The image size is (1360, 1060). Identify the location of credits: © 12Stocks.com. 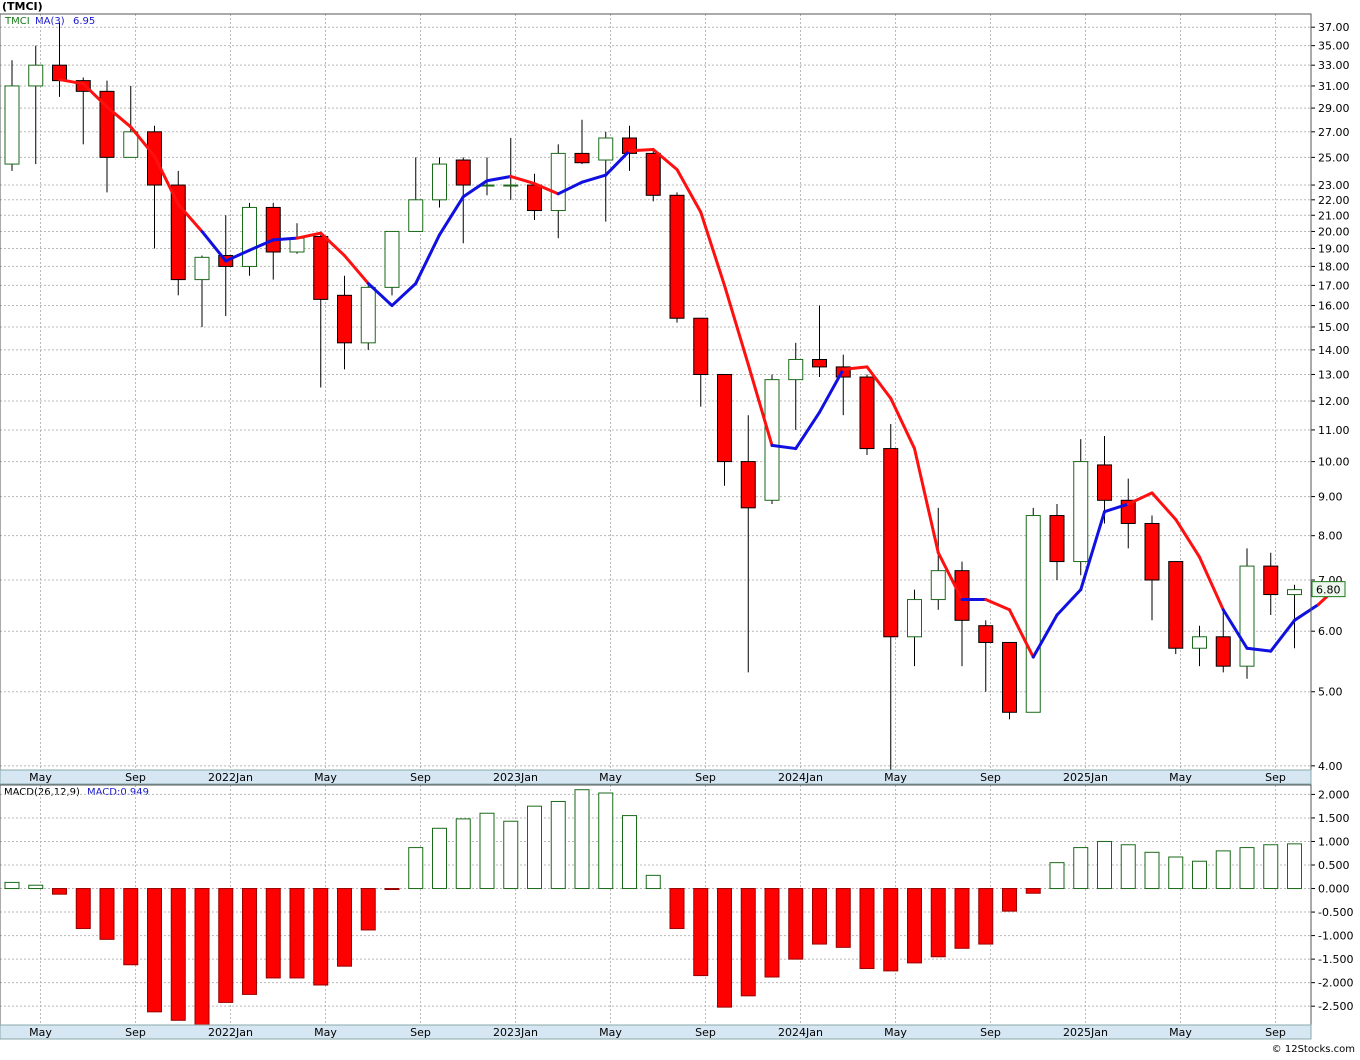
(1313, 1049).